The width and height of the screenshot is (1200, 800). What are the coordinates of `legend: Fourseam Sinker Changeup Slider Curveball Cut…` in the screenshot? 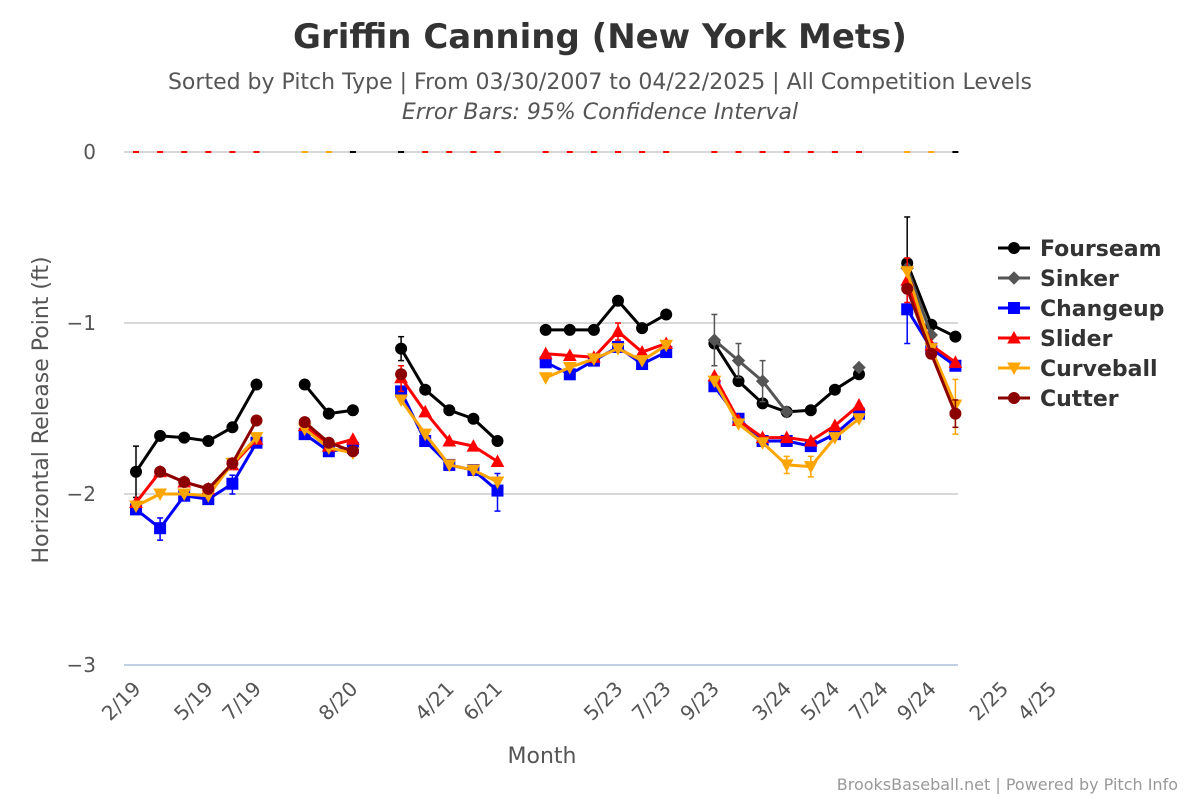 It's located at (1081, 324).